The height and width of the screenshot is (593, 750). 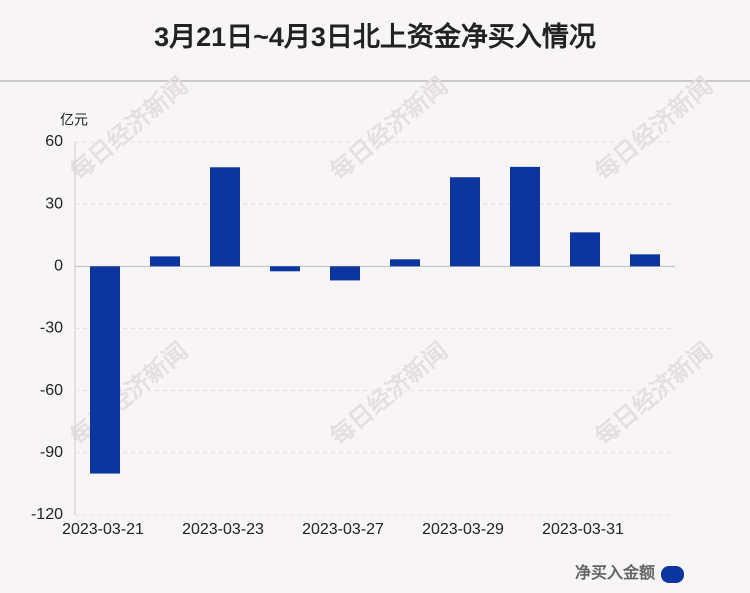 I want to click on x-tick-label: 2023-03-21, so click(x=103, y=529).